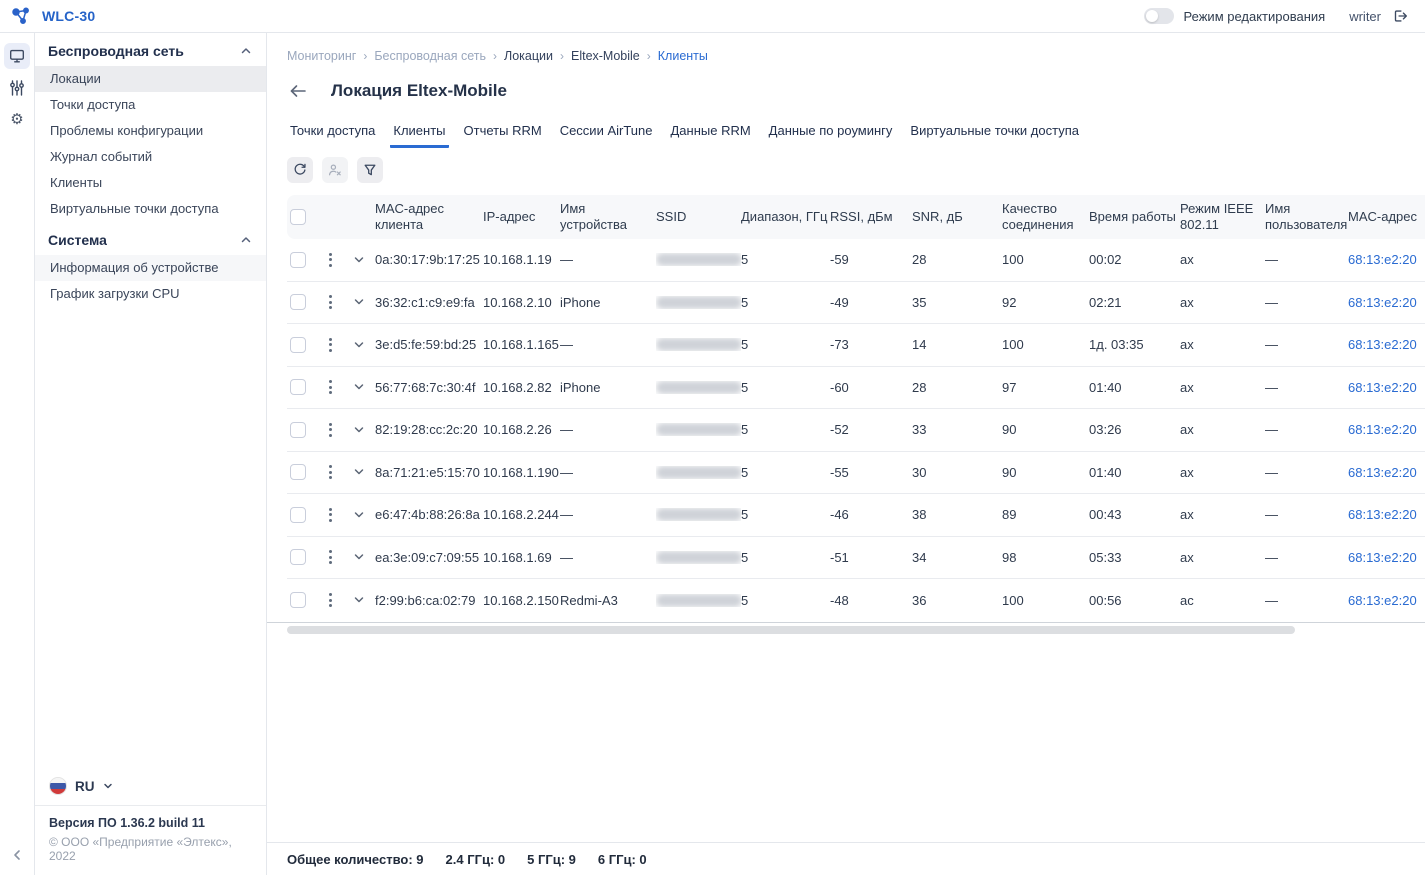 The height and width of the screenshot is (875, 1425). Describe the element at coordinates (606, 130) in the screenshot. I see `tab-сессии-airtune: Сессии AirTune` at that location.